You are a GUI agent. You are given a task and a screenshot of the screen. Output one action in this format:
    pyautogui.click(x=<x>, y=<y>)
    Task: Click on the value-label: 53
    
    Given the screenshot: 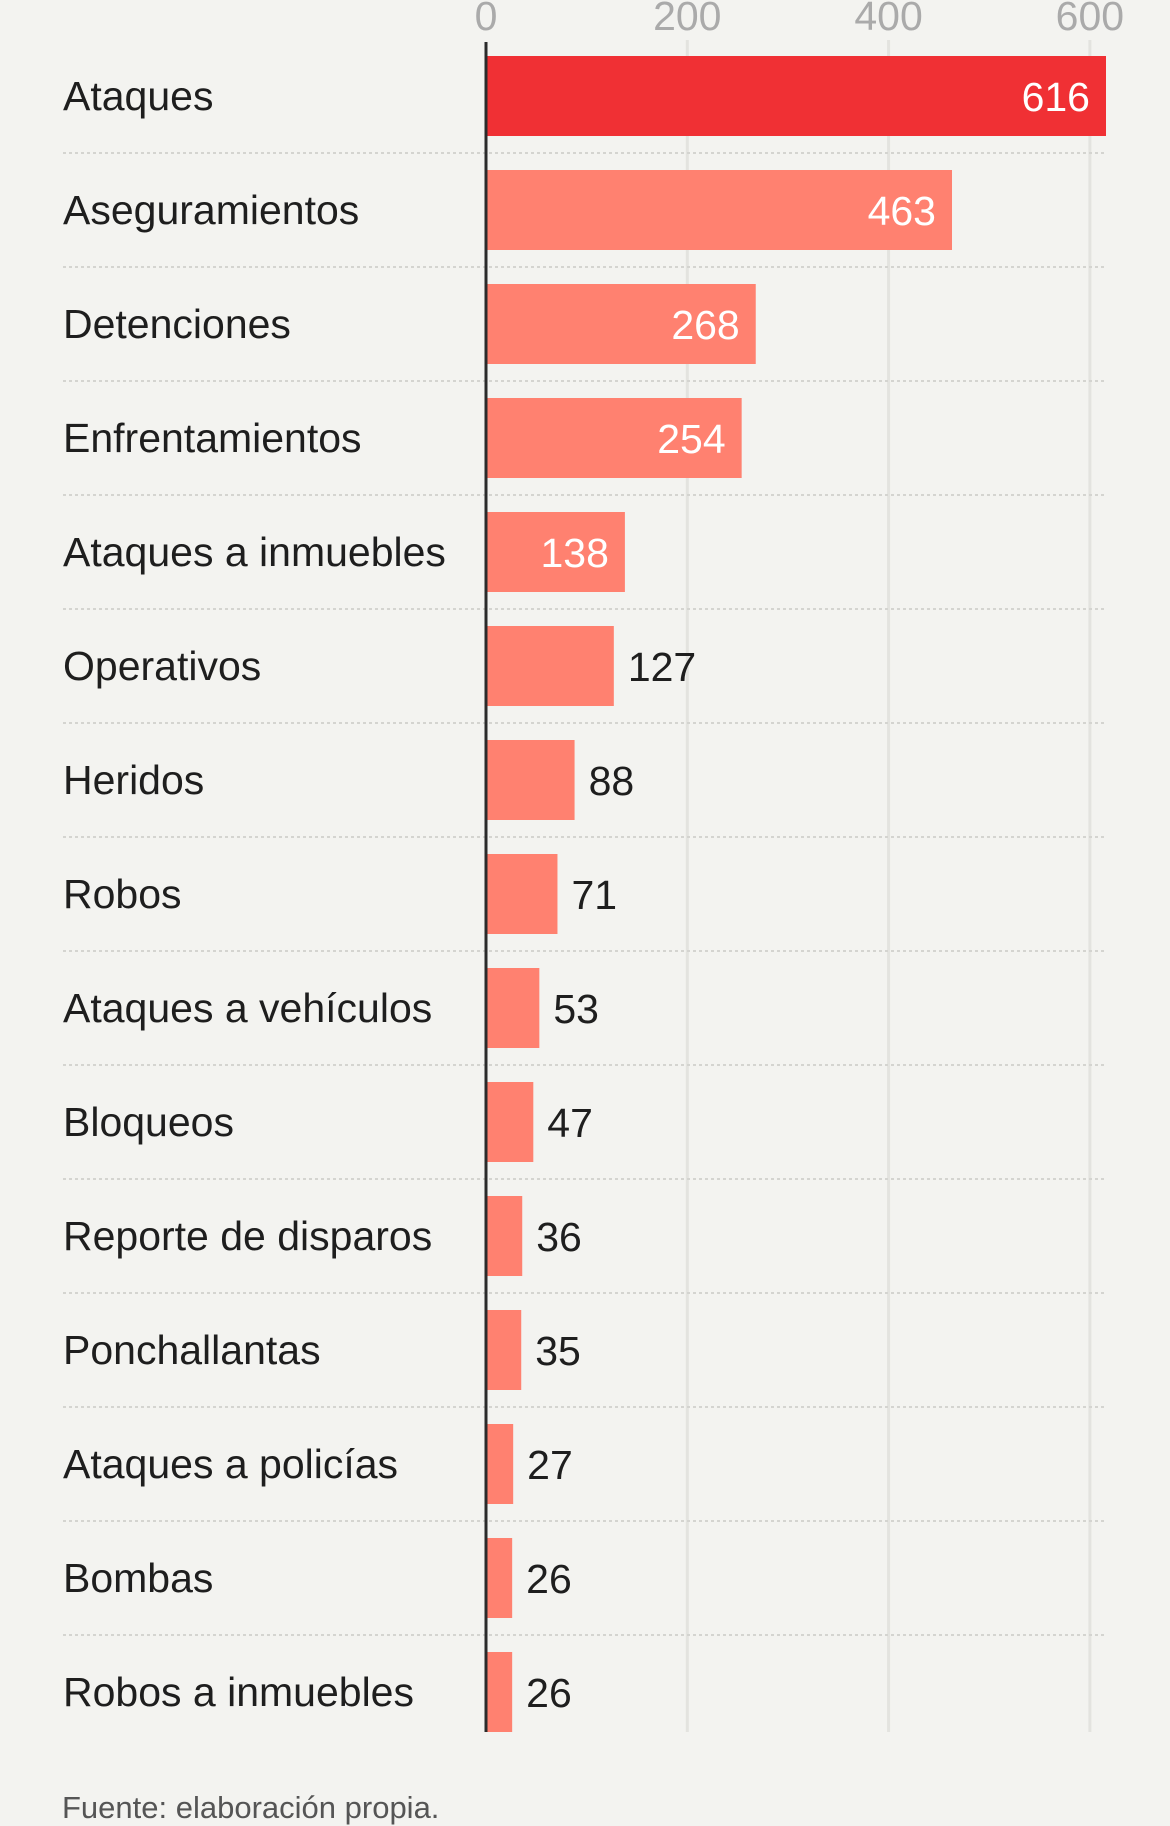 What is the action you would take?
    pyautogui.click(x=576, y=1009)
    